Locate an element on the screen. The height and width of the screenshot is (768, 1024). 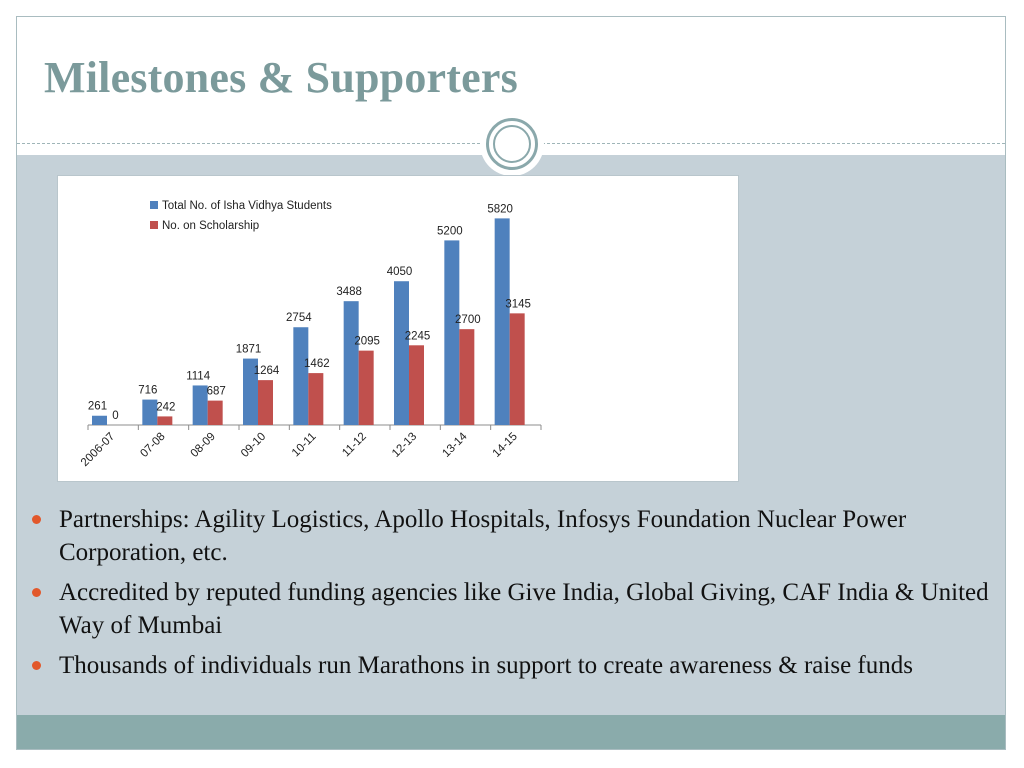
legend-label: Total No. of Isha Vidhya Students is located at coordinates (247, 206).